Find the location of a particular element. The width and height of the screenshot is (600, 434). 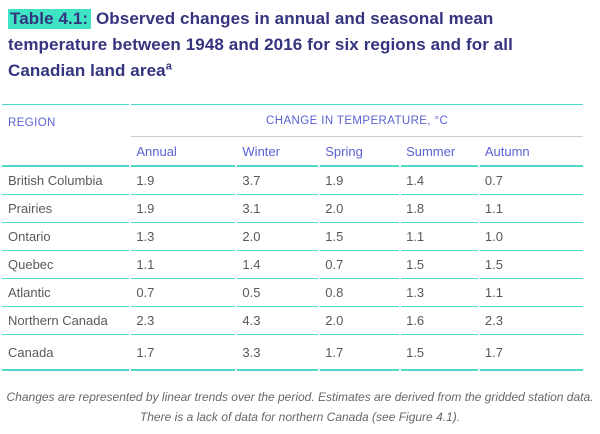

value-cell: 1.8 is located at coordinates (439, 209).